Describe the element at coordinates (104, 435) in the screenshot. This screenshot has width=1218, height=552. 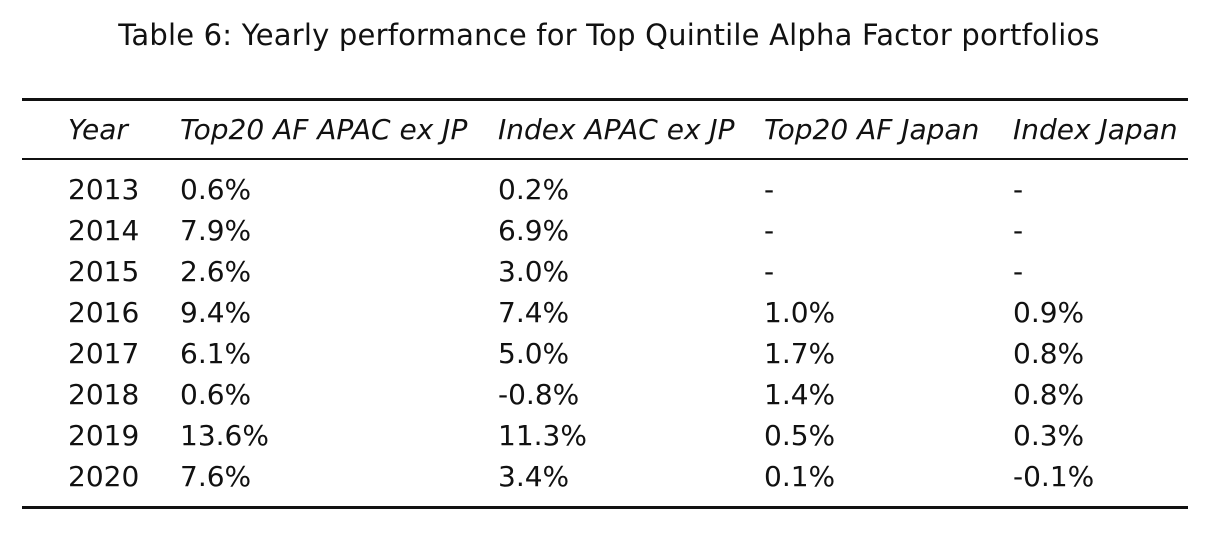
I see `cell-year: 2019` at that location.